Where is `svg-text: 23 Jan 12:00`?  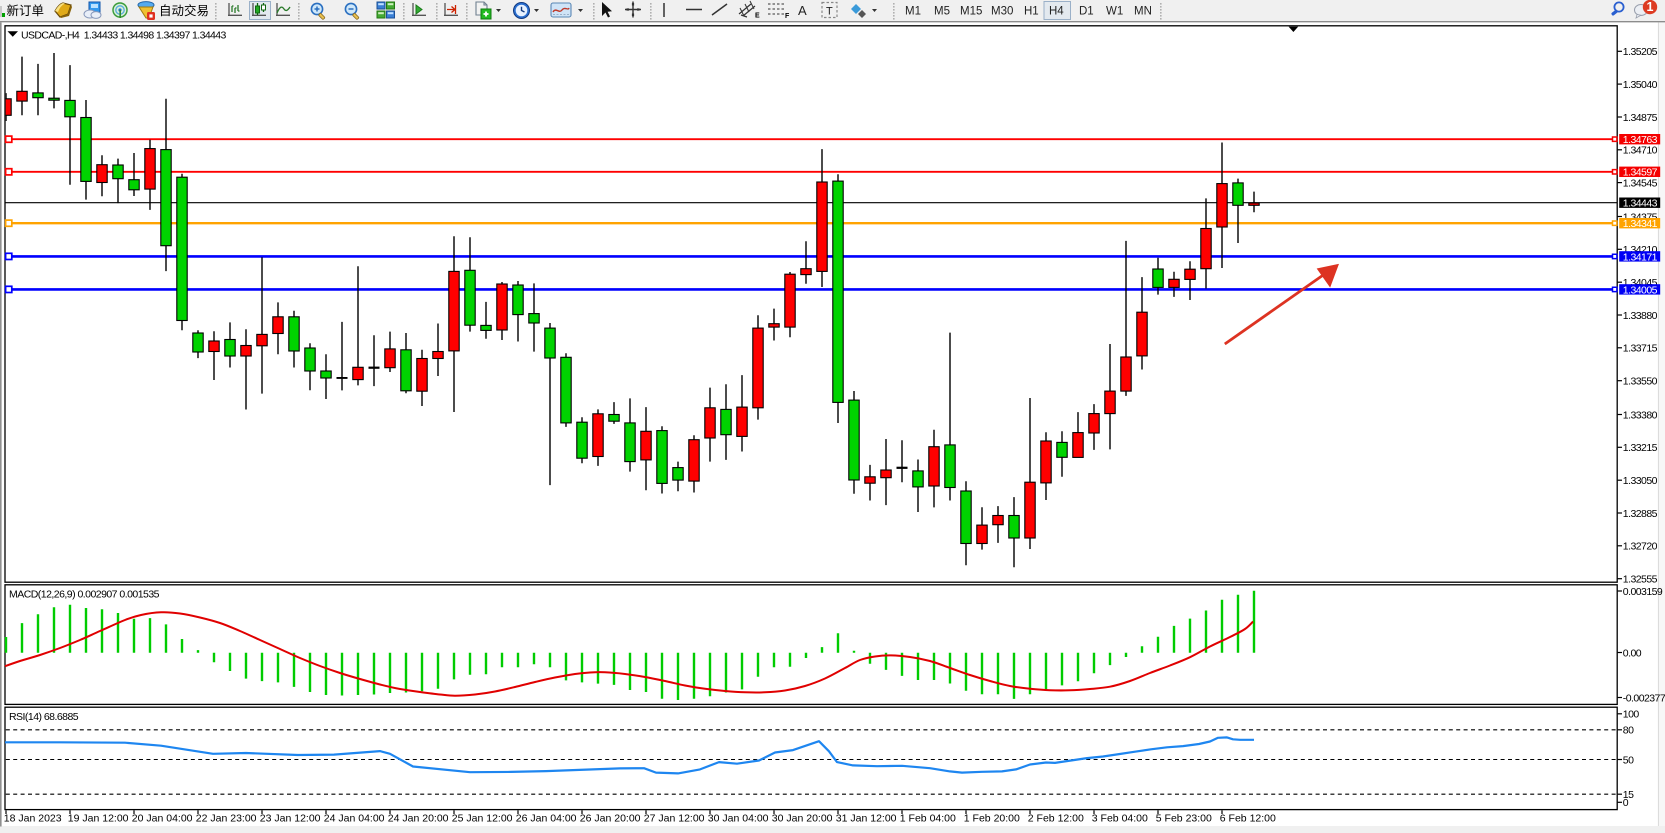
svg-text: 23 Jan 12:00 is located at coordinates (290, 818).